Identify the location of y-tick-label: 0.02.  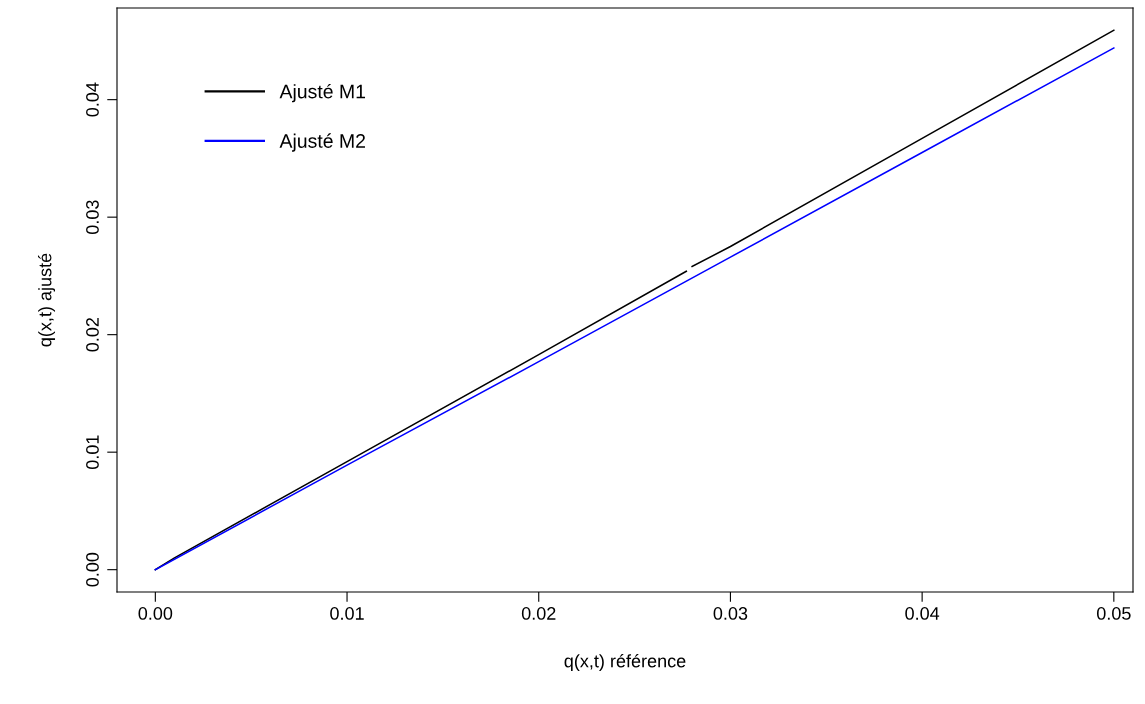
(92, 335).